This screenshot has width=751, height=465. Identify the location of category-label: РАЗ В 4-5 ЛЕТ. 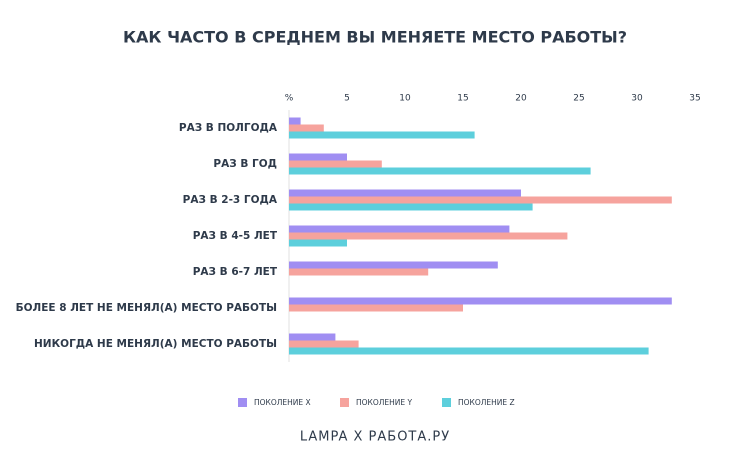
(235, 236).